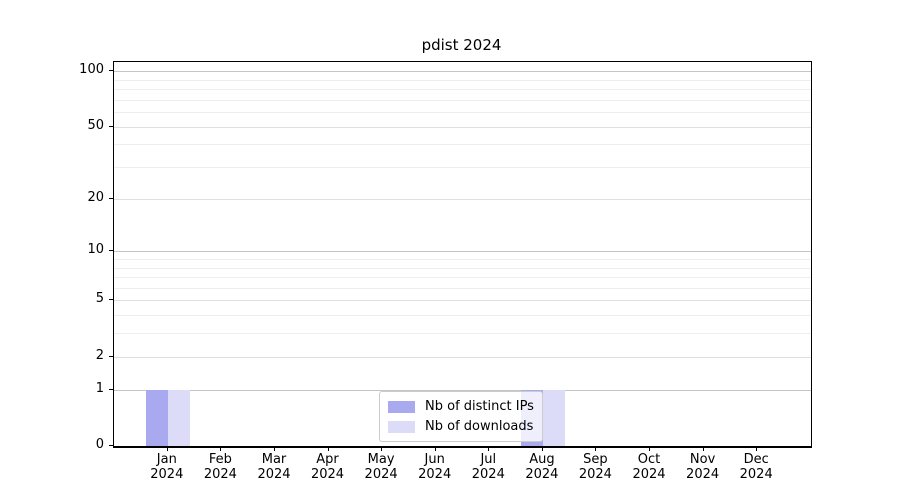 The image size is (900, 500). Describe the element at coordinates (479, 426) in the screenshot. I see `legend-label-downloads: Nb of downloads` at that location.